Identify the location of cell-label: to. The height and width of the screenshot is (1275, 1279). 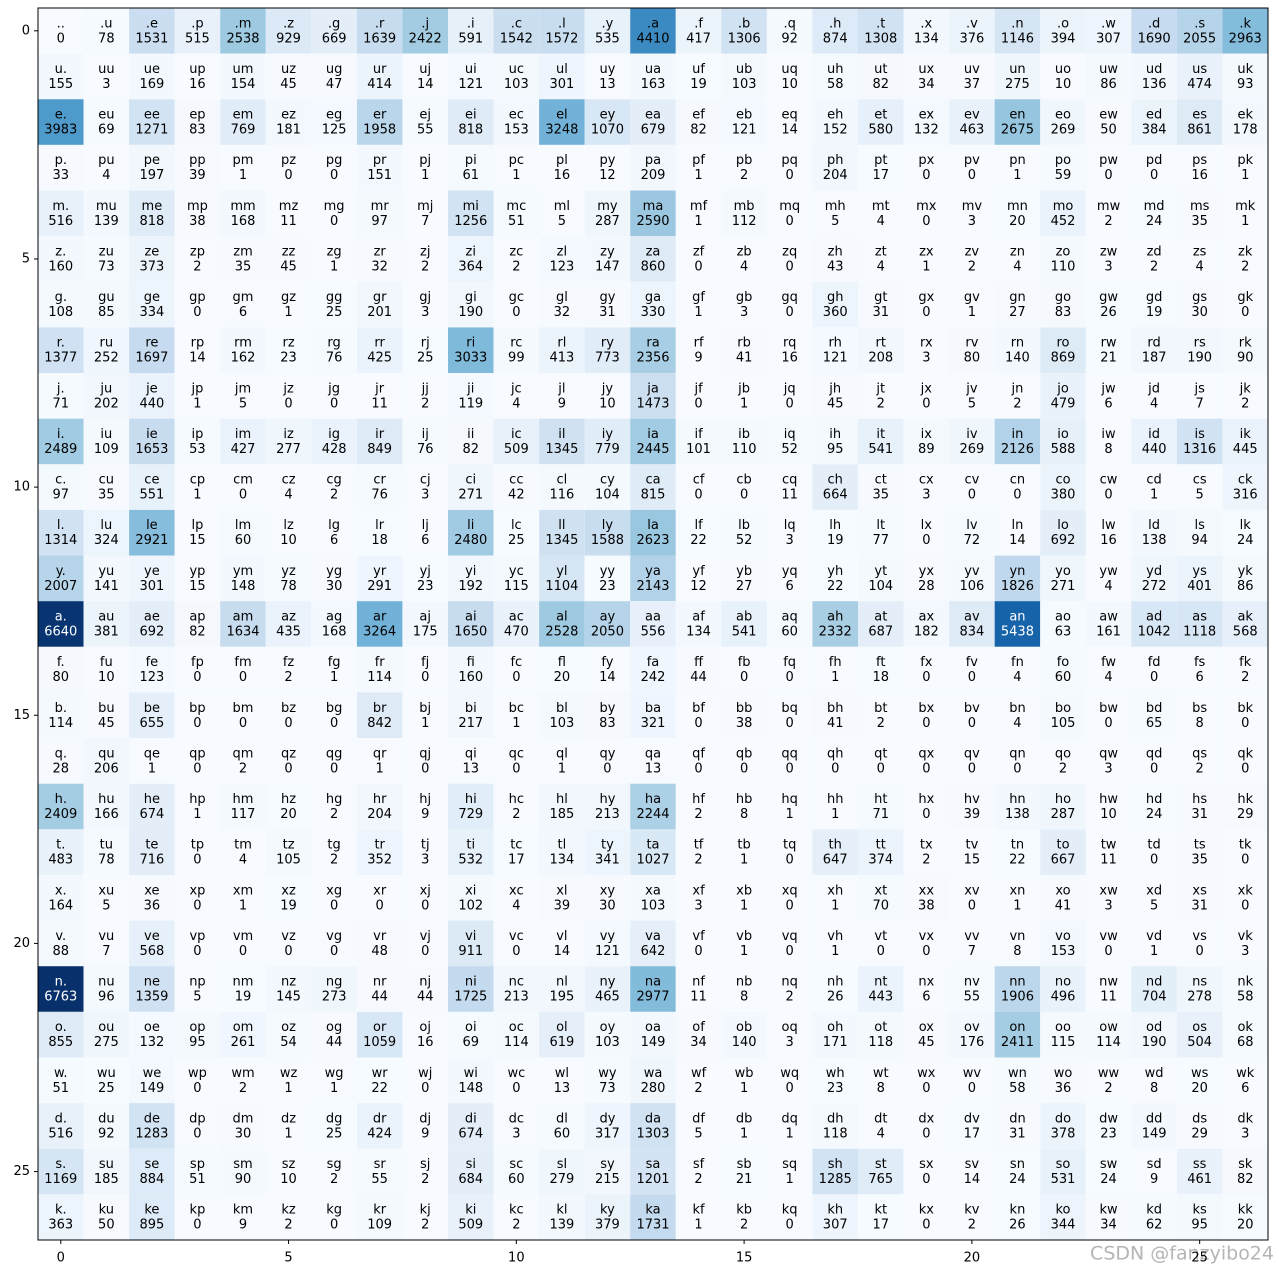
(1062, 845).